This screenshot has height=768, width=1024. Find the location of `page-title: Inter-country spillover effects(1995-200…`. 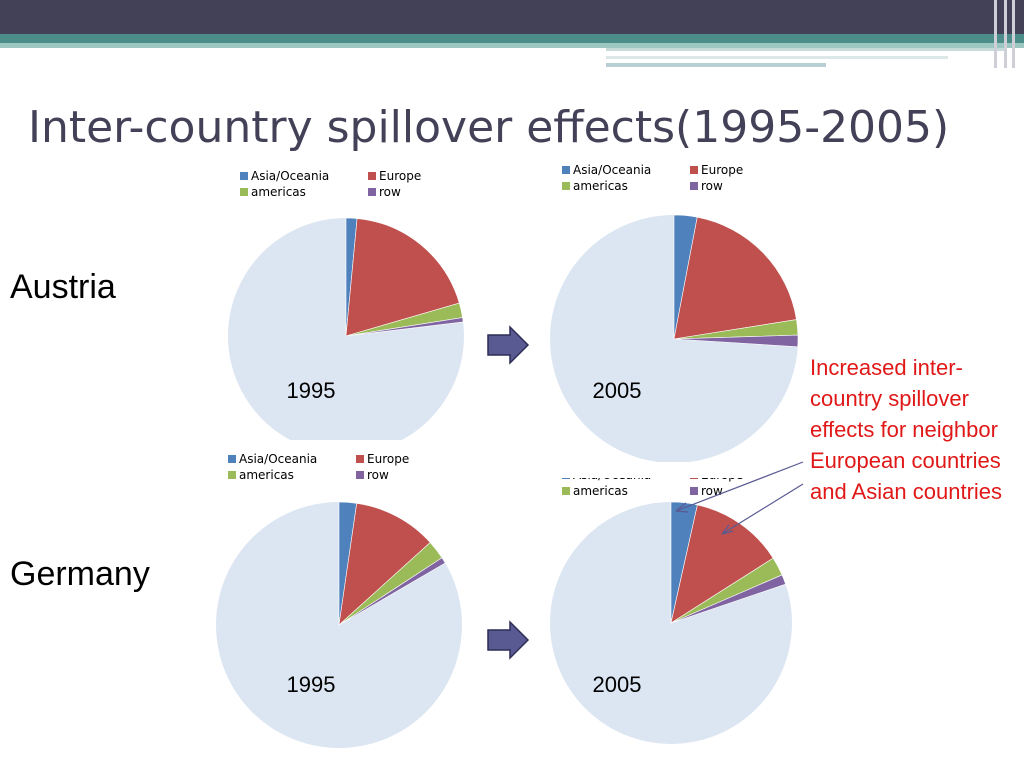

page-title: Inter-country spillover effects(1995-200… is located at coordinates (489, 127).